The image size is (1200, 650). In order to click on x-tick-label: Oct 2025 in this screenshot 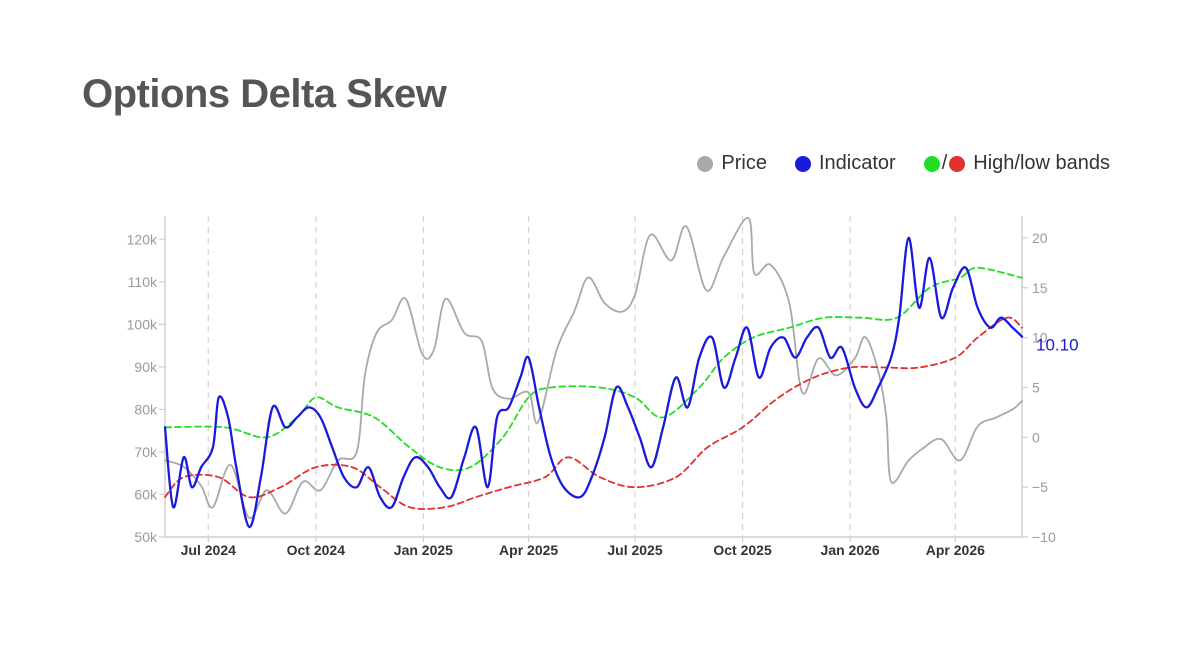, I will do `click(742, 550)`.